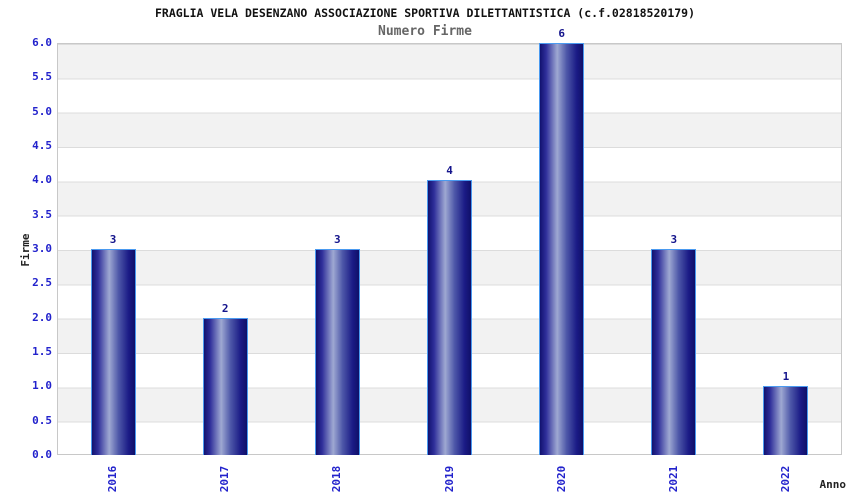 This screenshot has height=500, width=850. I want to click on bar-2018, so click(337, 352).